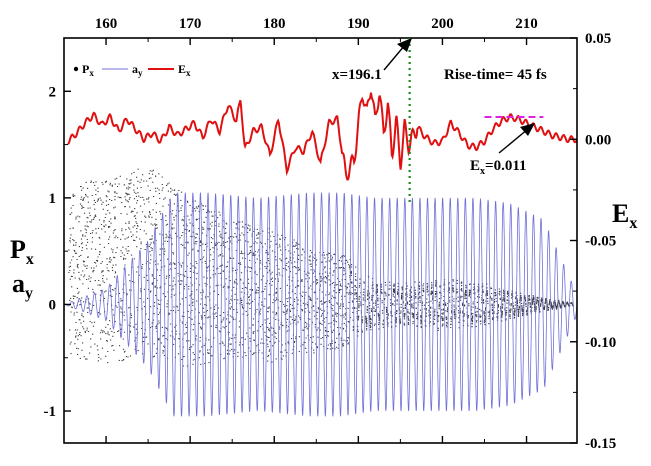 The image size is (651, 466). What do you see at coordinates (404, 45) in the screenshot?
I see `vertical-marker-arrowhead` at bounding box center [404, 45].